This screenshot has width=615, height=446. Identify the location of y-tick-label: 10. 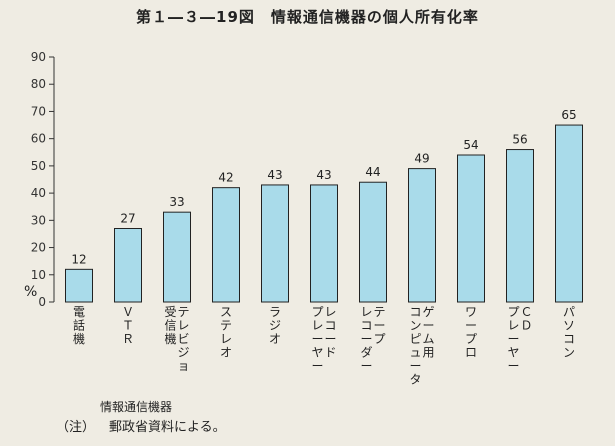
(38, 275).